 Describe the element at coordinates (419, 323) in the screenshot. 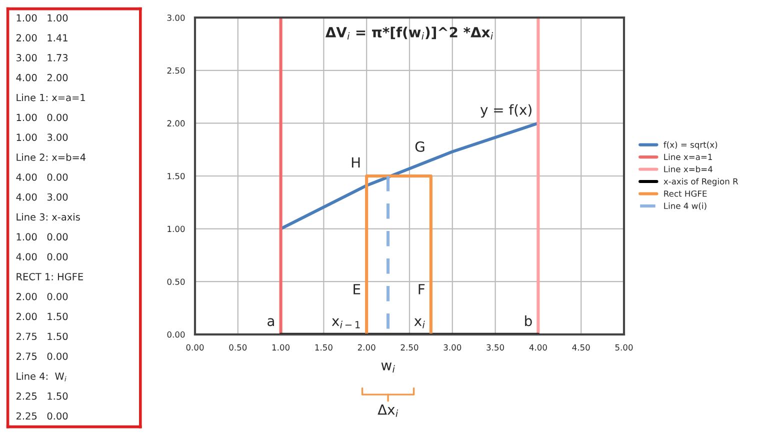

I see `annotation: x$_{i}$` at that location.